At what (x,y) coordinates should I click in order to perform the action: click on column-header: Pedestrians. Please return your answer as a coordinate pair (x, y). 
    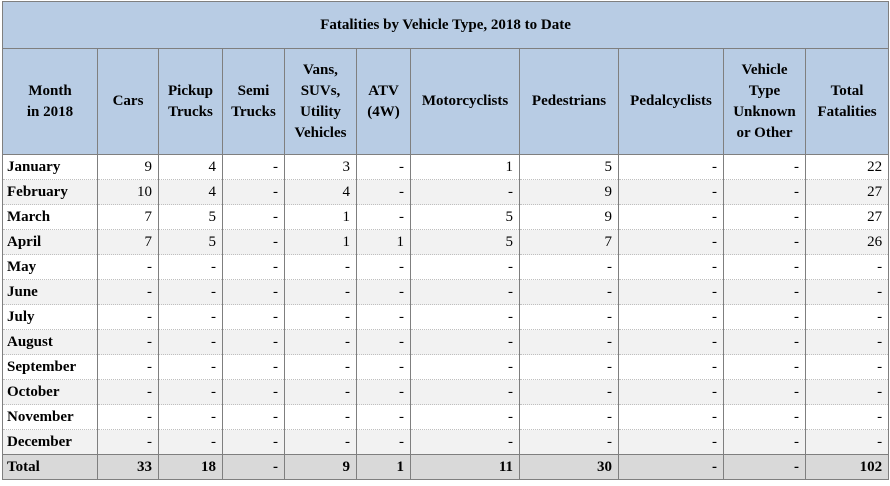
    Looking at the image, I should click on (569, 101).